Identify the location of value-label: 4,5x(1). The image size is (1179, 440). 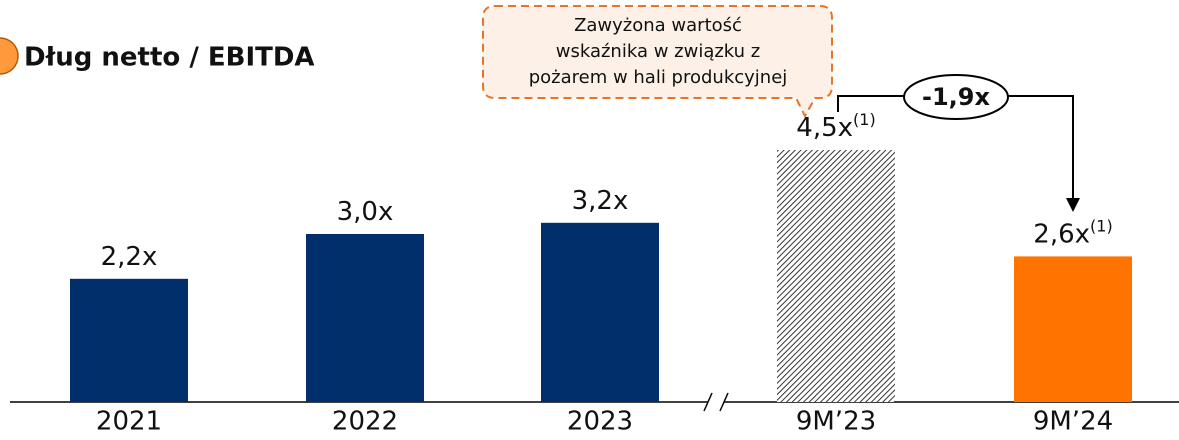
(835, 126).